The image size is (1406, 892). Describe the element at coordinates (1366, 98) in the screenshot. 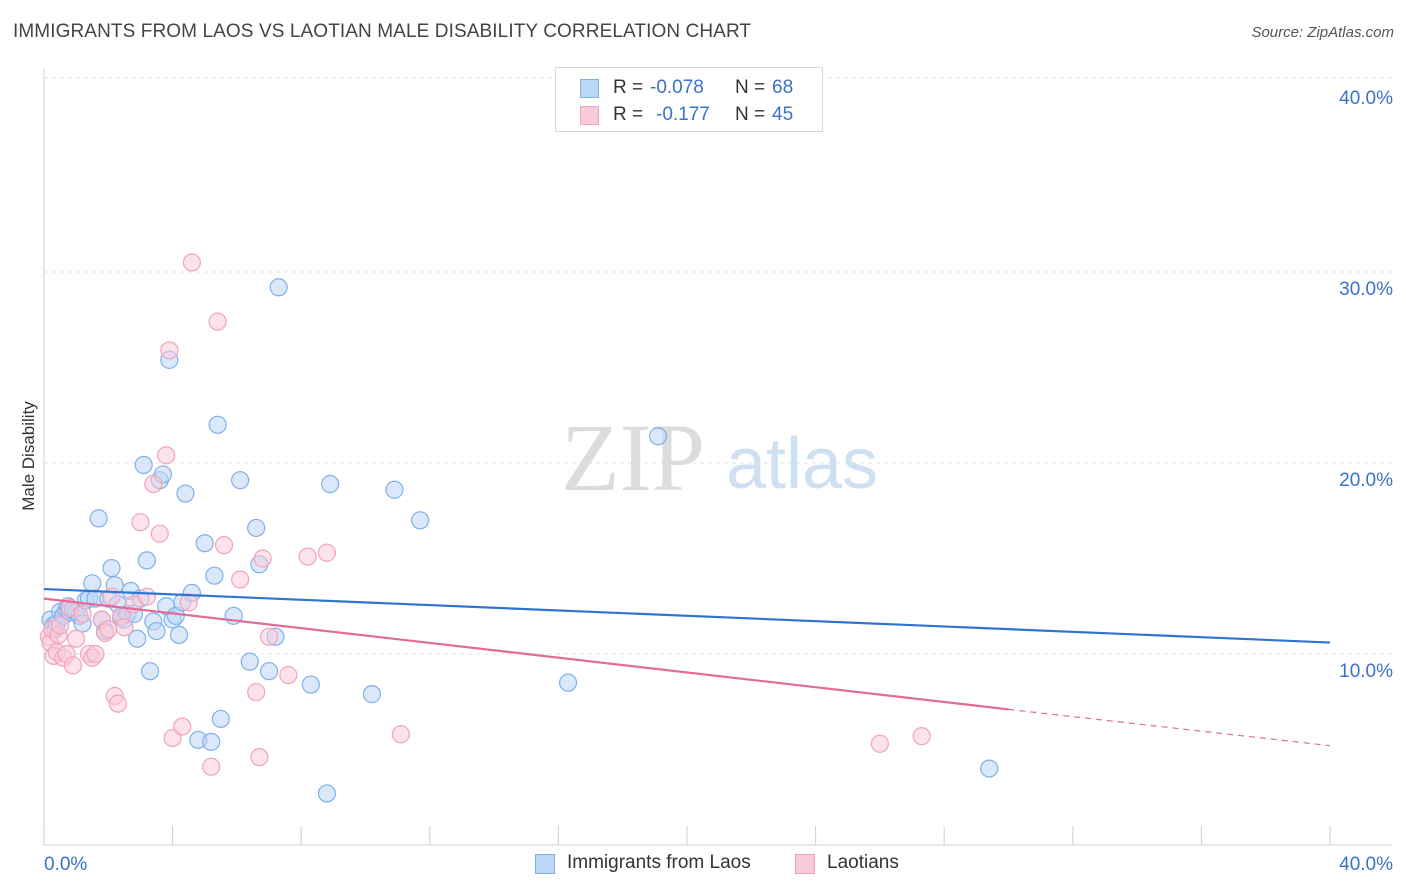

I see `y-tick-label: 40.0%` at that location.